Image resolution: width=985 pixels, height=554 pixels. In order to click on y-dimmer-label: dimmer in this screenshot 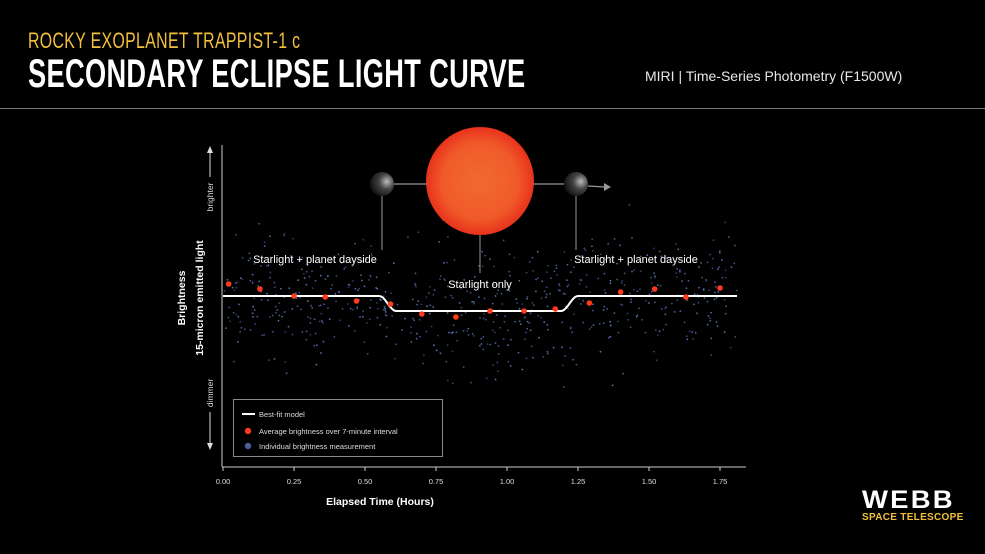, I will do `click(210, 393)`.